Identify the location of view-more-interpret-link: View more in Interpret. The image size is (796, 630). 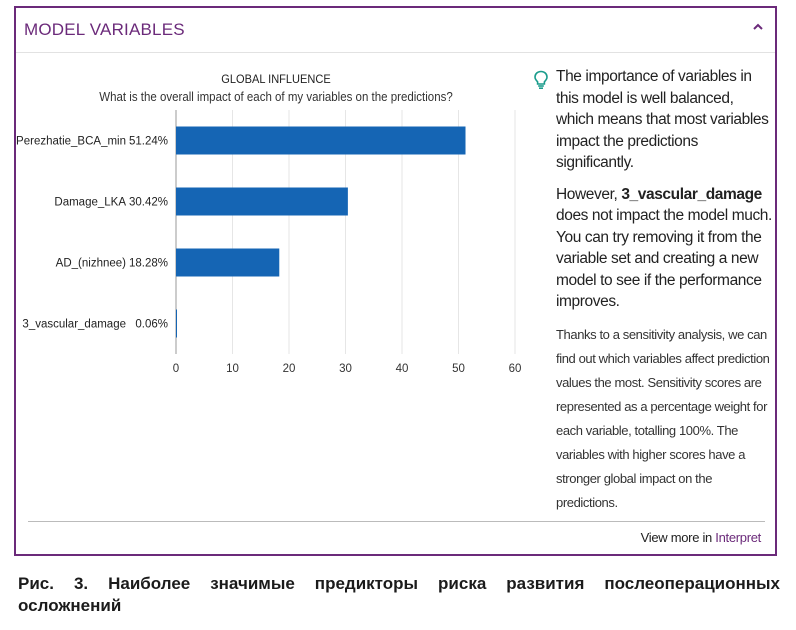
(701, 537).